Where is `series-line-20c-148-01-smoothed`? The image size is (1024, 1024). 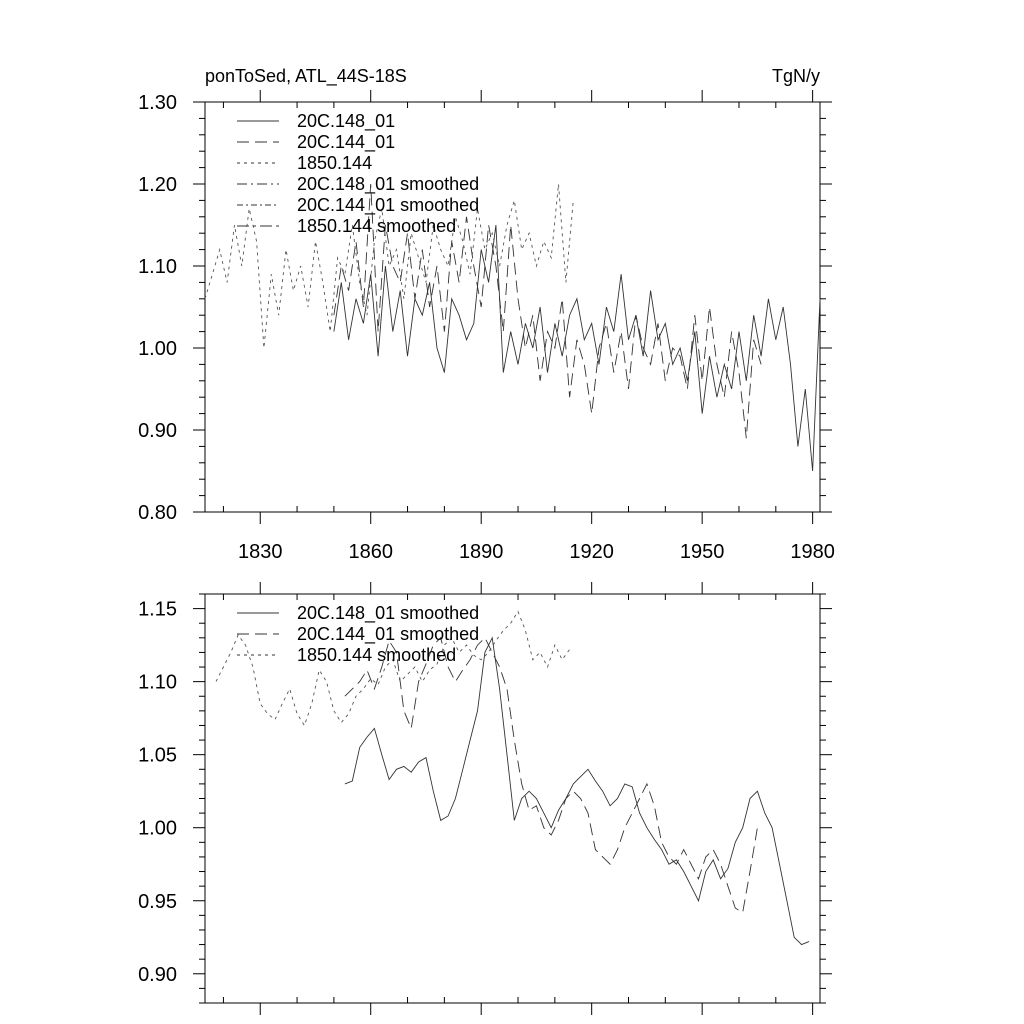
series-line-20c-148-01-smoothed is located at coordinates (577, 791).